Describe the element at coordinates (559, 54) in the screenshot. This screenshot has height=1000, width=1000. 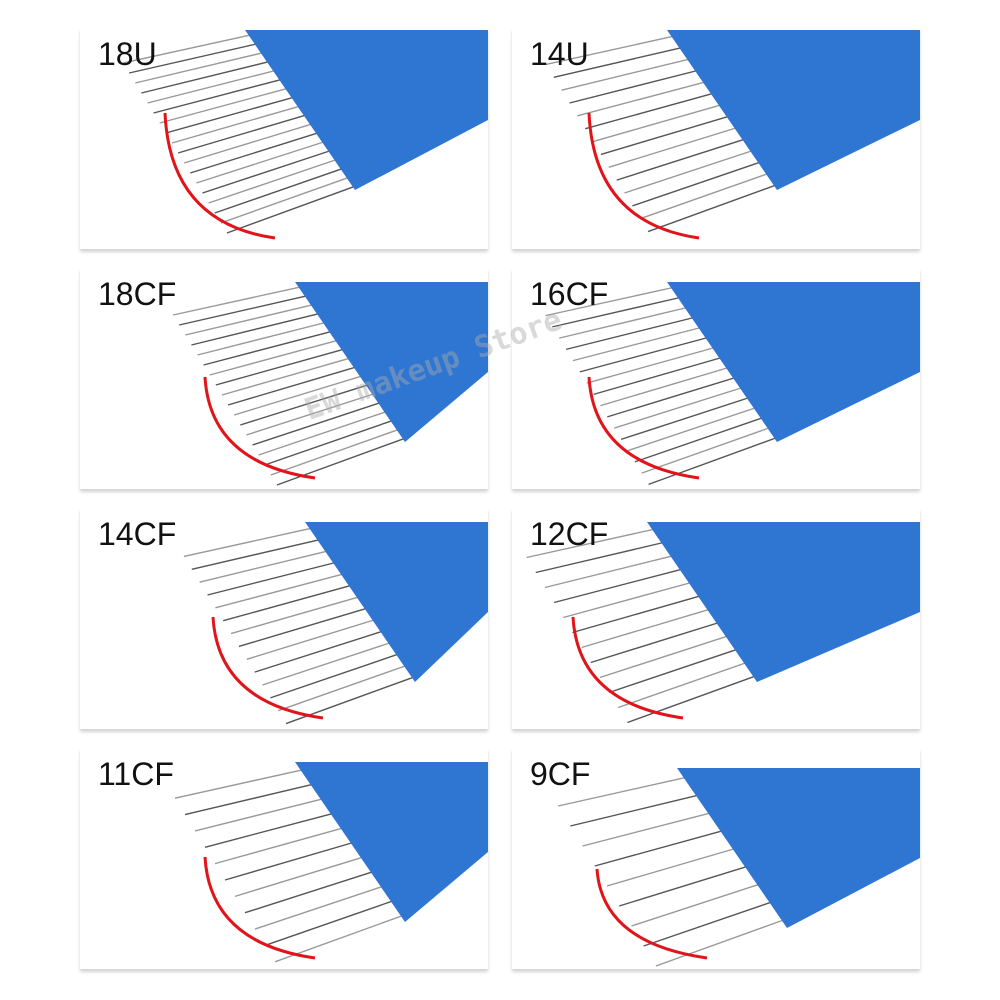
I see `blade-label: 14U` at that location.